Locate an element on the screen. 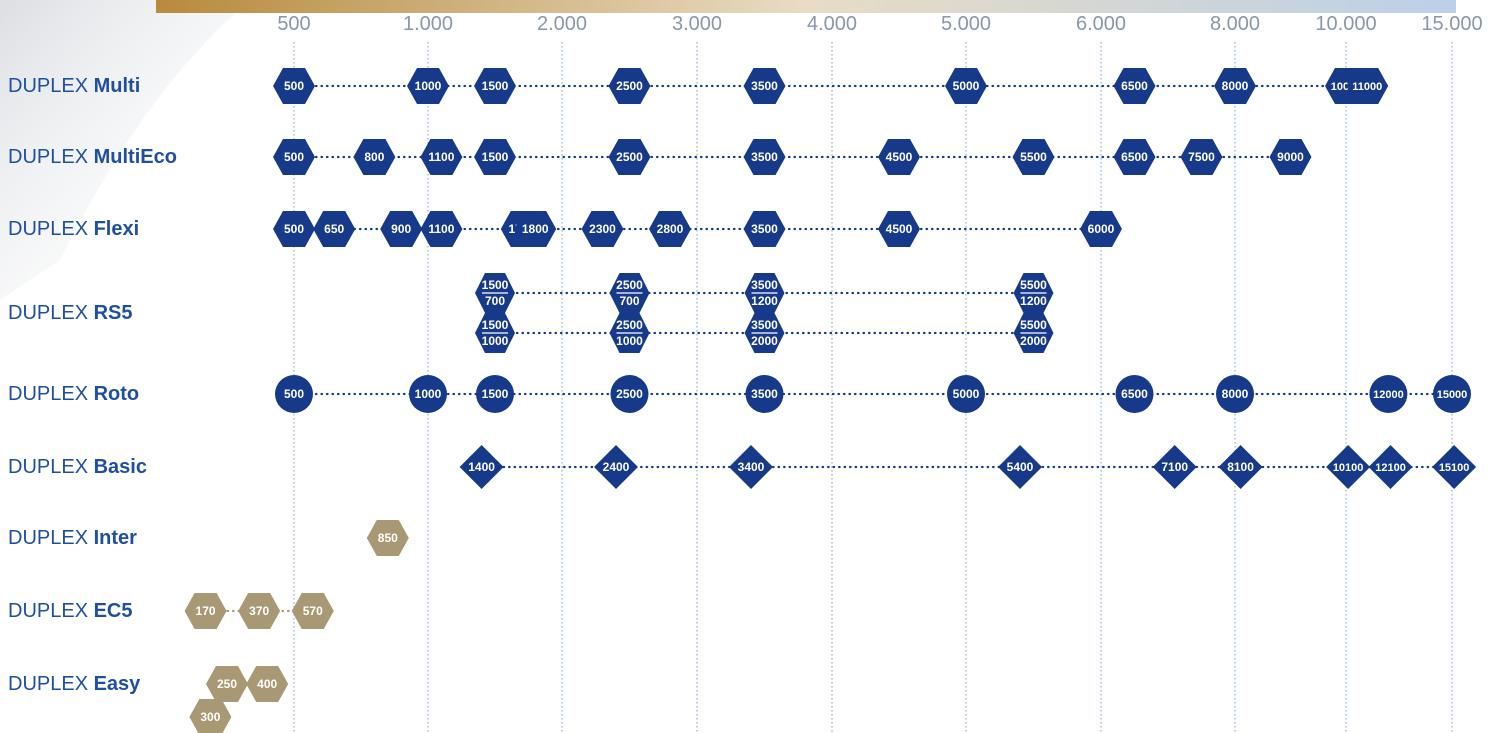 This screenshot has height=733, width=1494. marker-label: 12100 is located at coordinates (1390, 468).